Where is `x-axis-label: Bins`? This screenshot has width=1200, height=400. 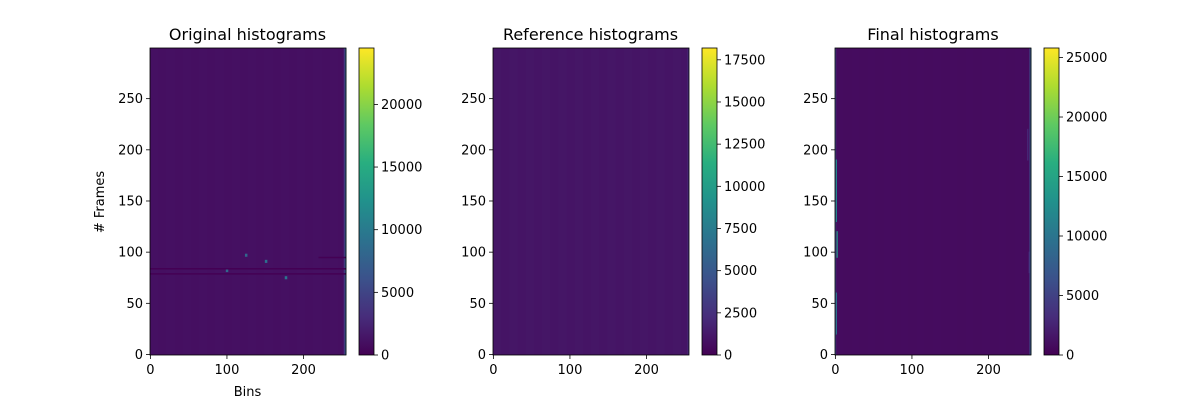
x-axis-label: Bins is located at coordinates (248, 392).